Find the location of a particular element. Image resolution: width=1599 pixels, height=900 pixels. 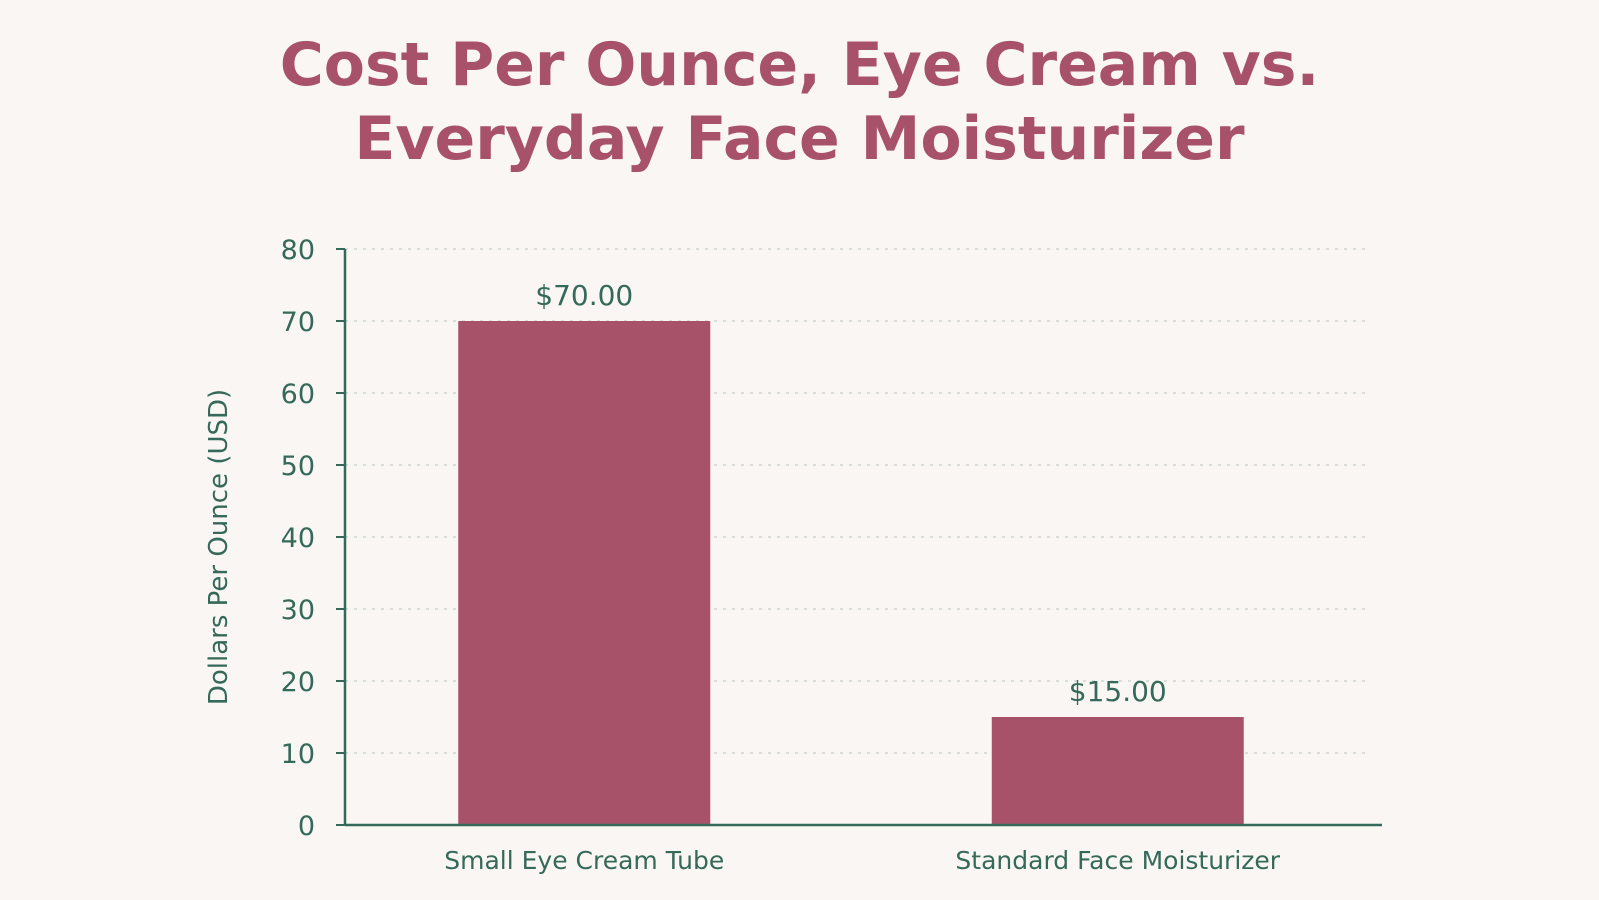

y-tick-label: 30 is located at coordinates (298, 610).